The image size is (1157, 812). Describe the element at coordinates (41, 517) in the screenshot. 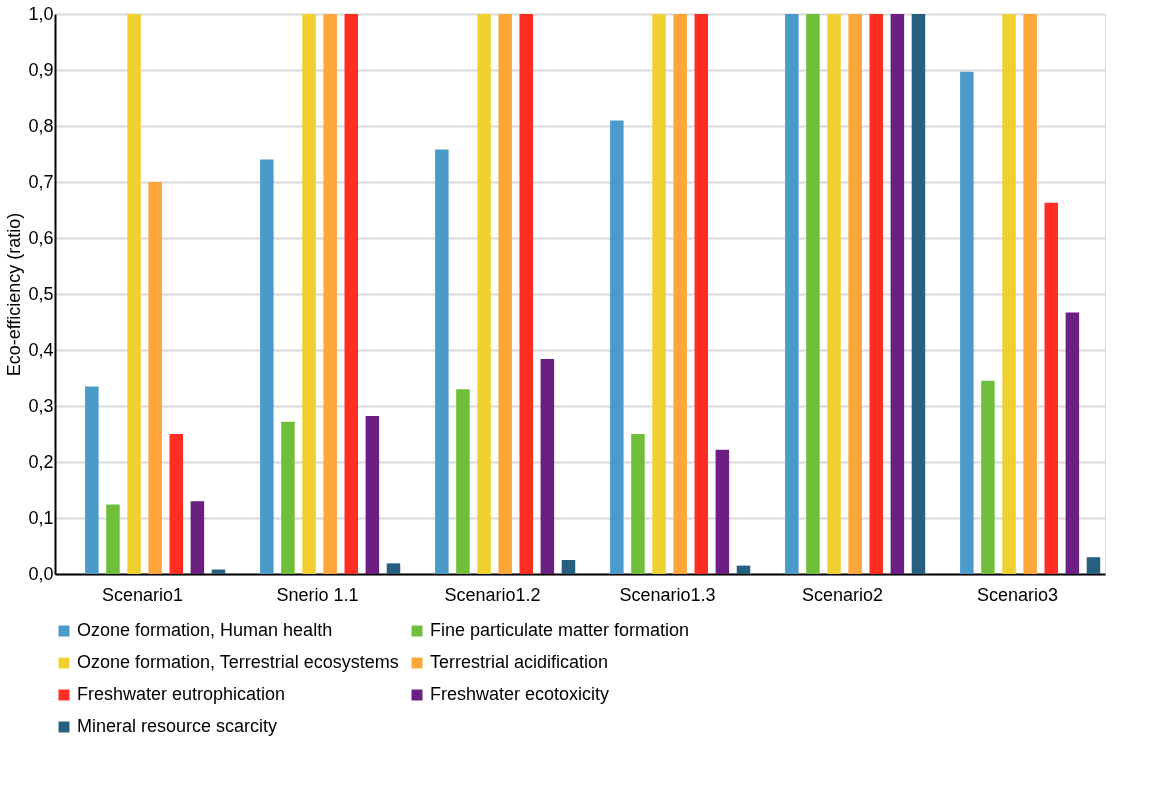

I see `y-tick-label: 0,1` at that location.